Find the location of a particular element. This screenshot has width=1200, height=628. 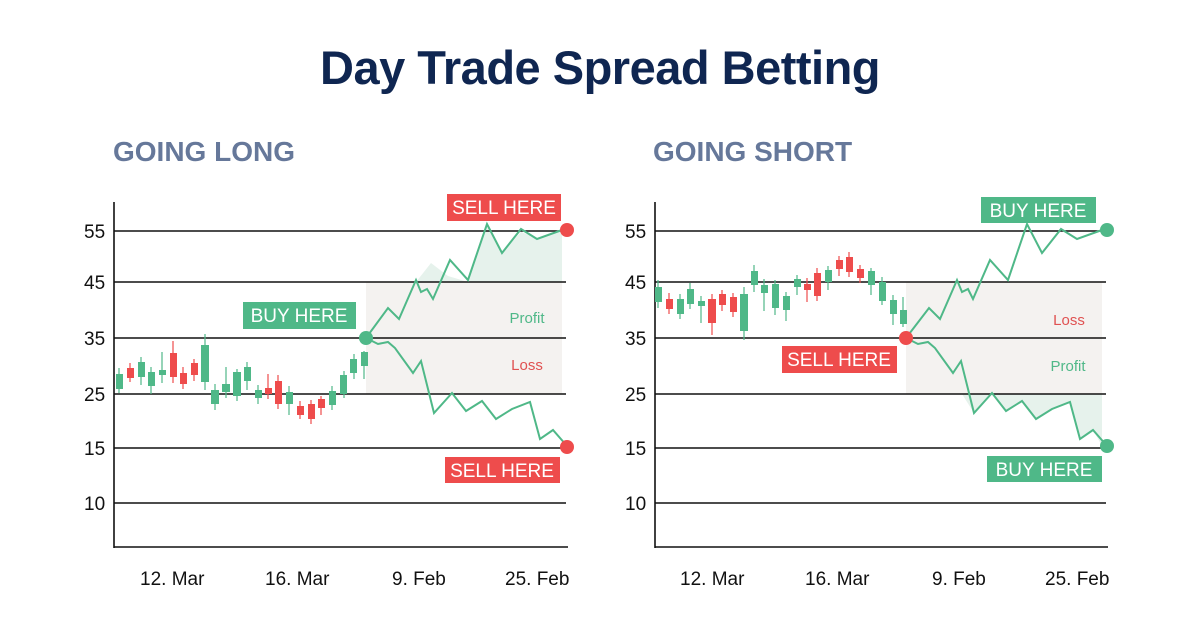

left-sell-down-tag is located at coordinates (502, 470).